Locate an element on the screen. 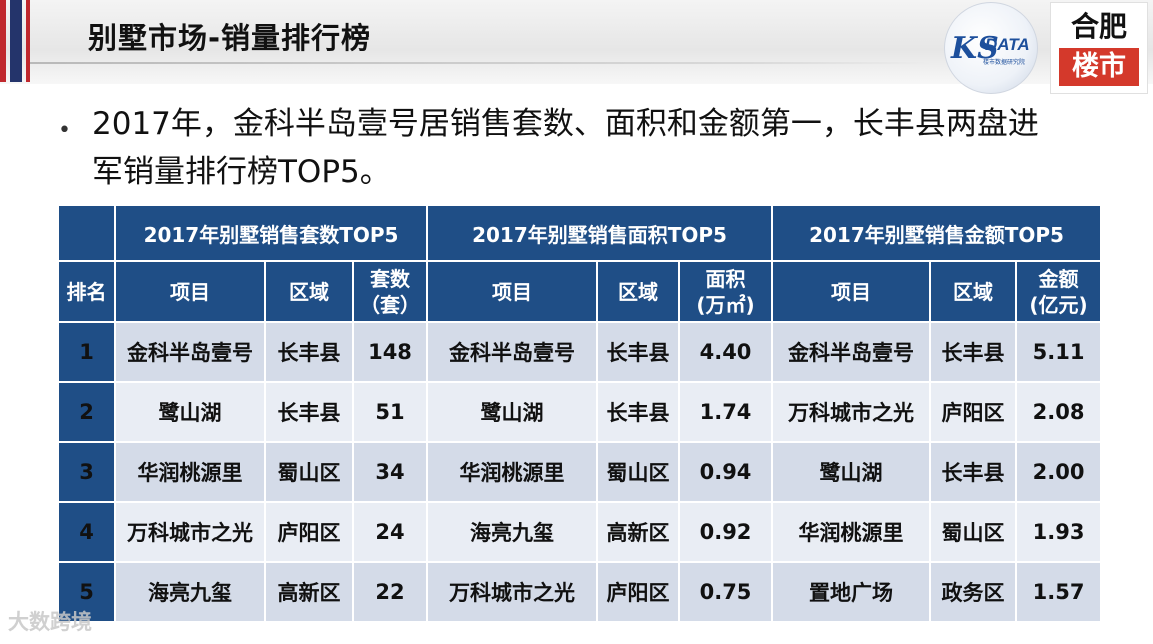  title-divider is located at coordinates (480, 63).